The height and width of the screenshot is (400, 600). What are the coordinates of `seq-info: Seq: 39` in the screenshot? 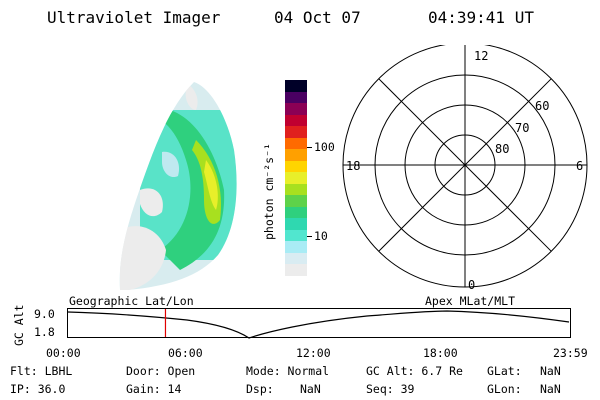 It's located at (390, 389).